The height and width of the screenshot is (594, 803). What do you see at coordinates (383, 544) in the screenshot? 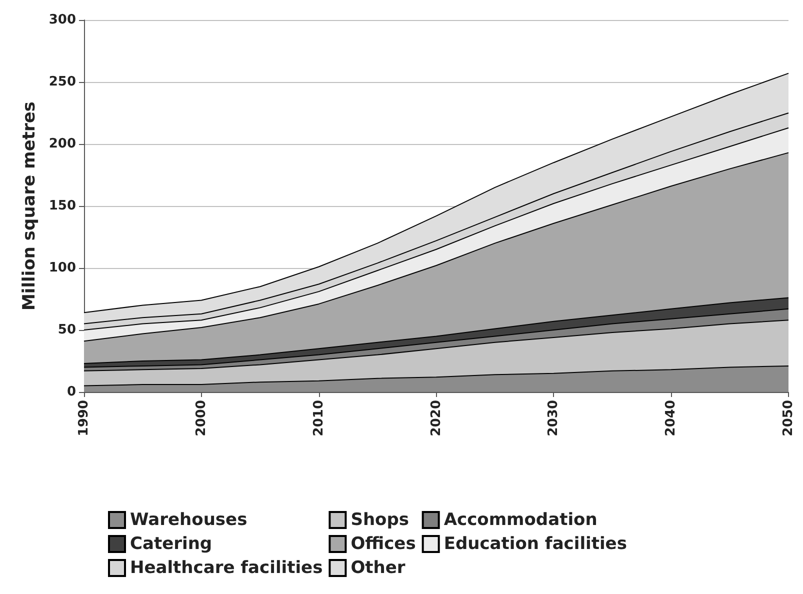
I see `legend-label: Offices` at bounding box center [383, 544].